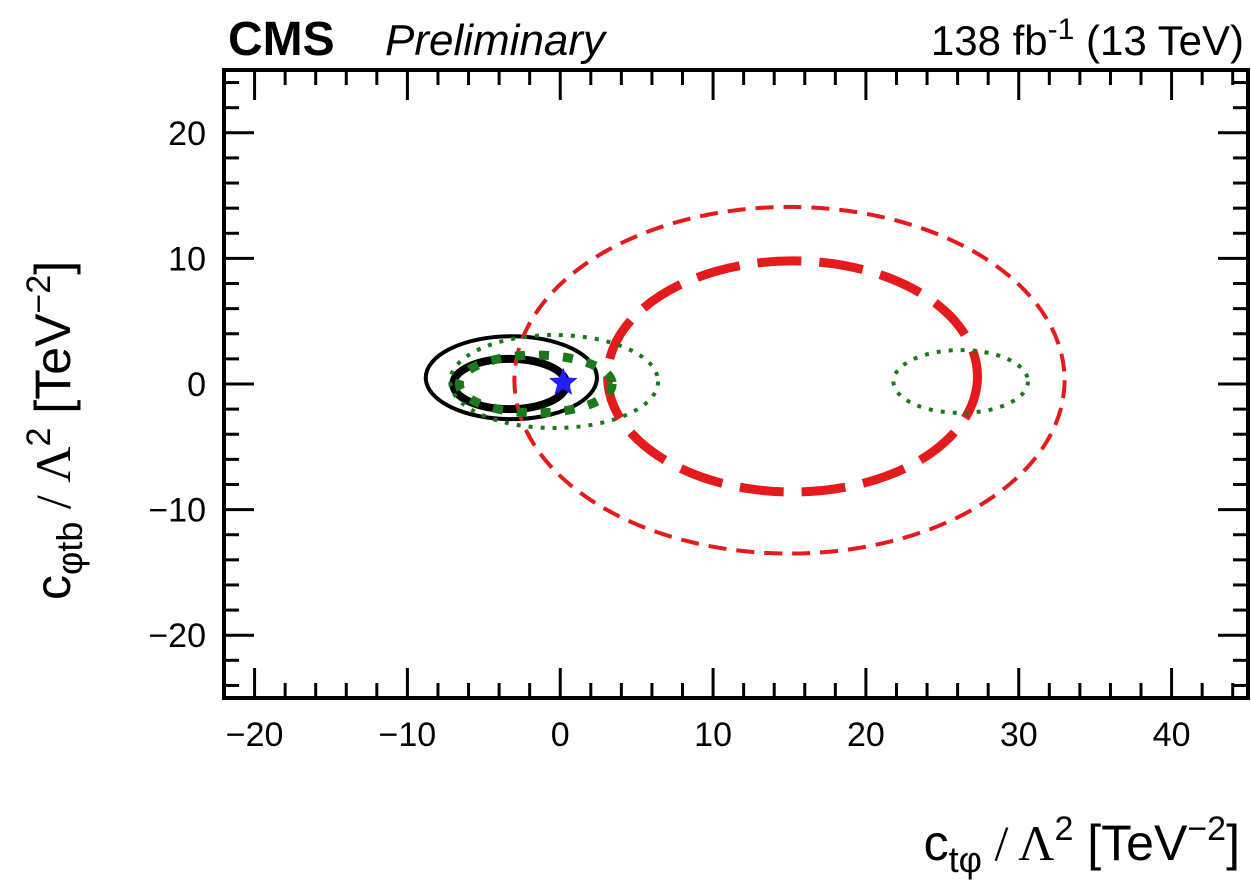 Image resolution: width=1251 pixels, height=880 pixels. I want to click on header-energy: (13 TeV), so click(1165, 40).